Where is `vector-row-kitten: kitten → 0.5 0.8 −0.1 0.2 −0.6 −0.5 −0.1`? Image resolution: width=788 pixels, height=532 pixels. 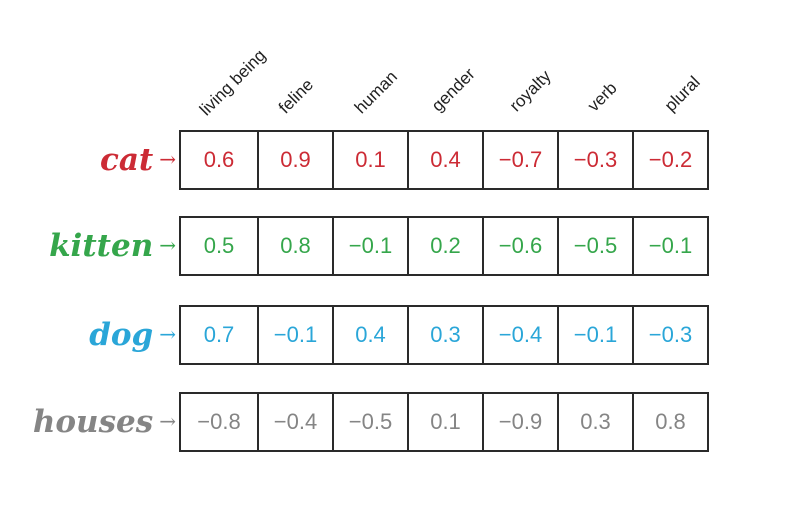 vector-row-kitten: kitten → 0.5 0.8 −0.1 0.2 −0.6 −0.5 −0.1 is located at coordinates (394, 246).